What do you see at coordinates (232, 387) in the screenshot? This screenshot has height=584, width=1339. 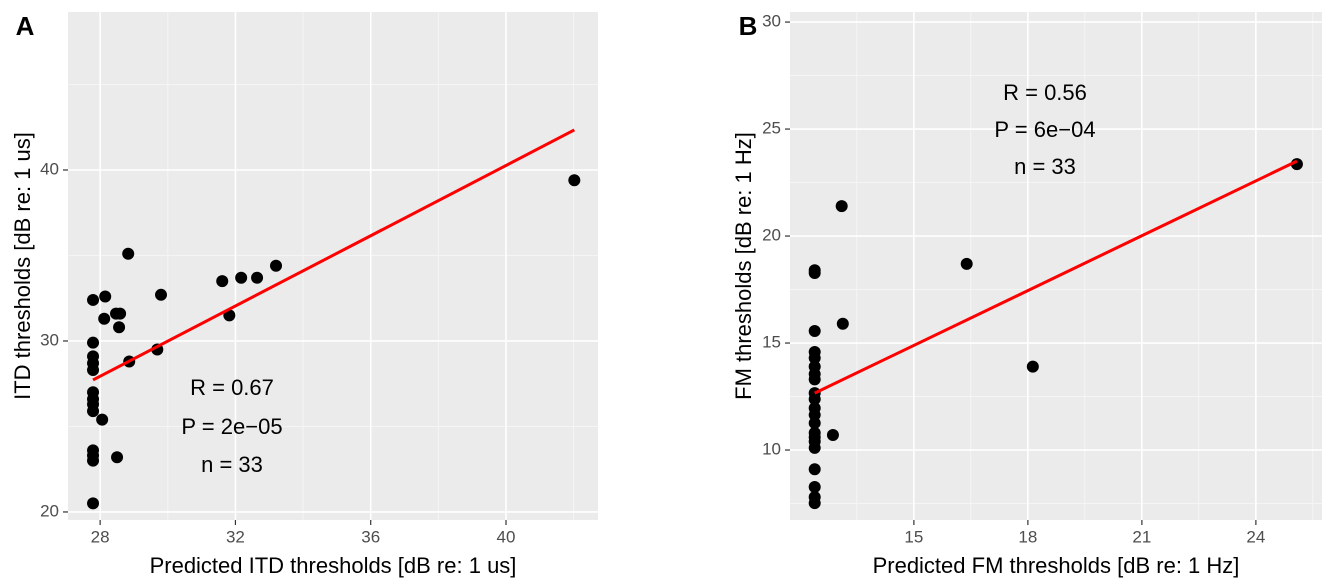 I see `annotation: R = 0.67` at bounding box center [232, 387].